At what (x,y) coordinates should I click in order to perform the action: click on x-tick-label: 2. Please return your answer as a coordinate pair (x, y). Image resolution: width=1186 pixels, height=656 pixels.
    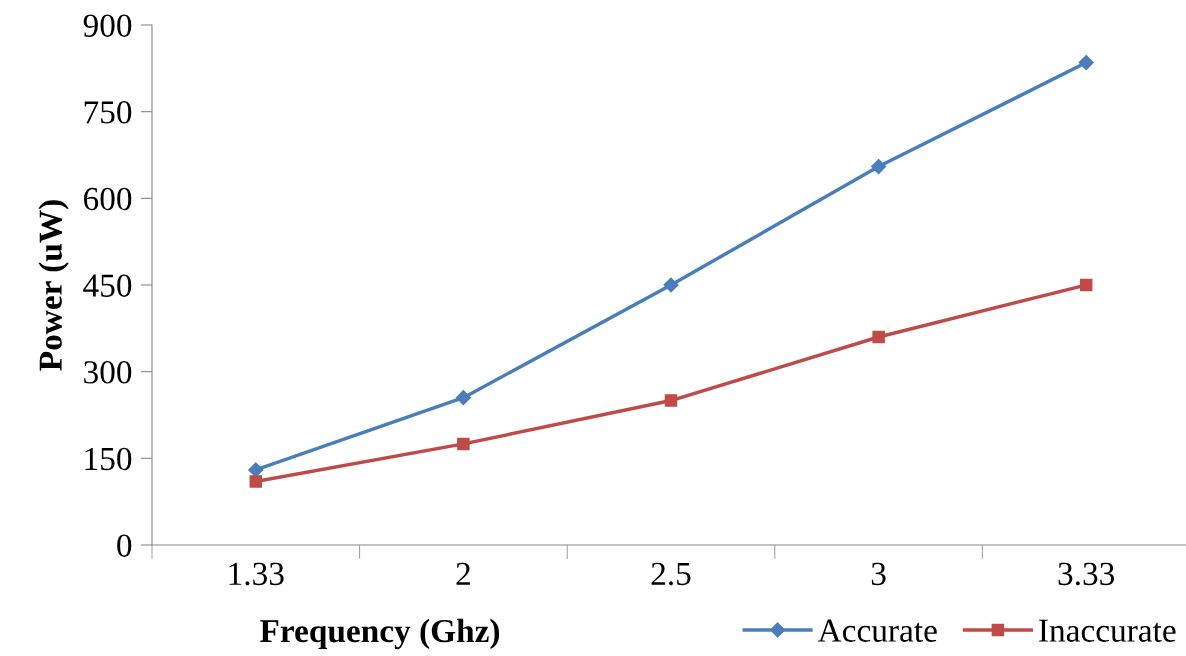
    Looking at the image, I should click on (463, 573).